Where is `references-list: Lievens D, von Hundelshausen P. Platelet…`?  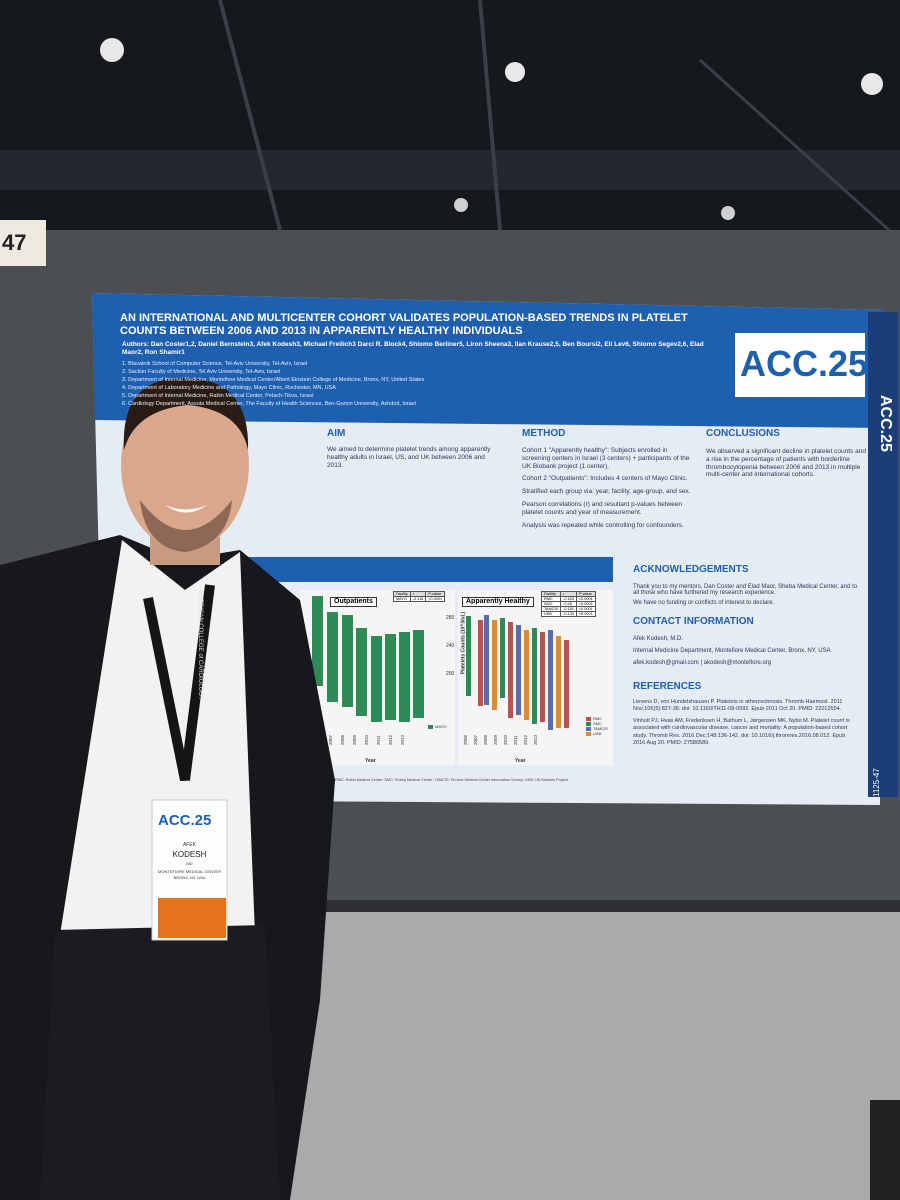
references-list: Lievens D, von Hundelshausen P. Platelet… is located at coordinates (745, 725).